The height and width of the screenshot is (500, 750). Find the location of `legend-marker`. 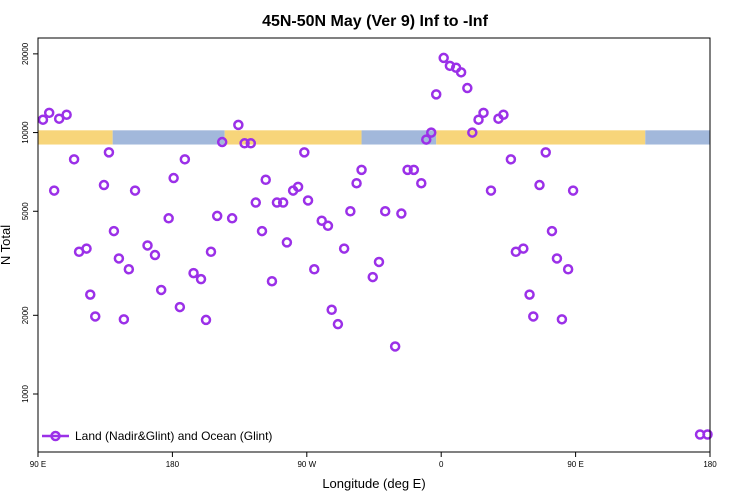

legend-marker is located at coordinates (55, 436).